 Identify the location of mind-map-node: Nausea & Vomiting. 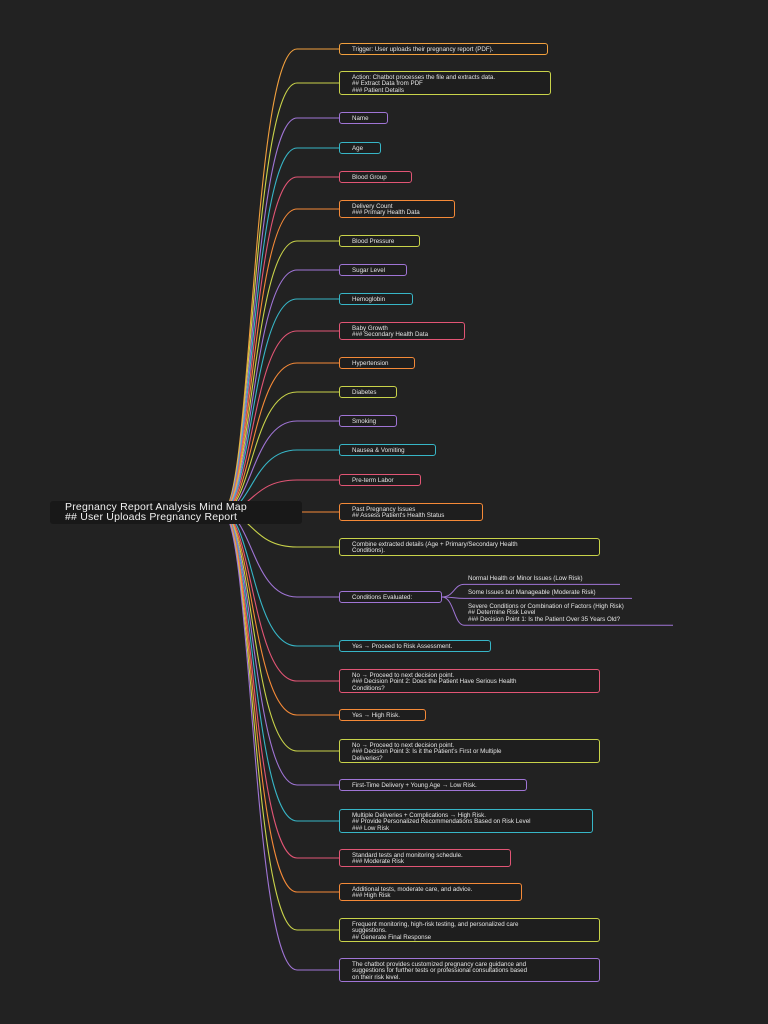
(387, 450).